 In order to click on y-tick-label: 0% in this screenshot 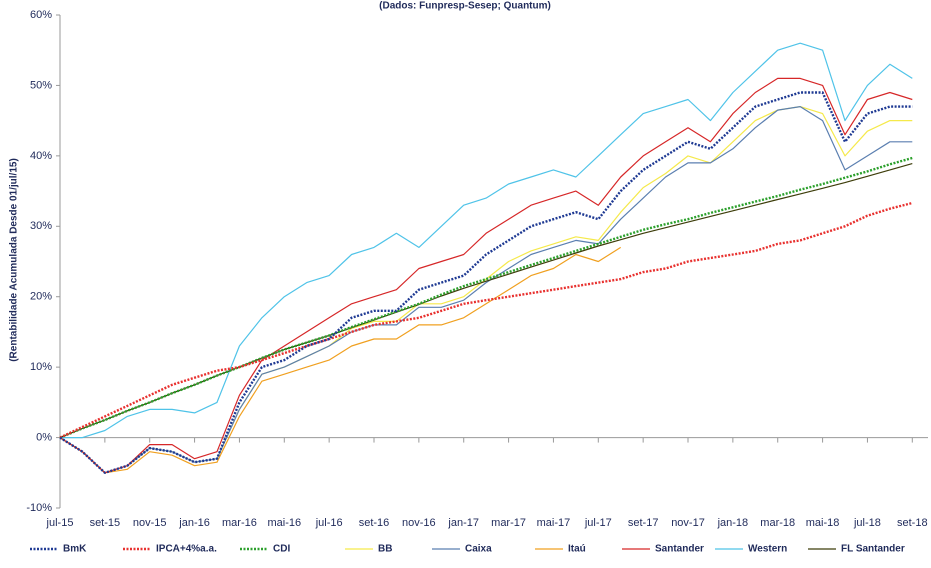, I will do `click(44, 437)`.